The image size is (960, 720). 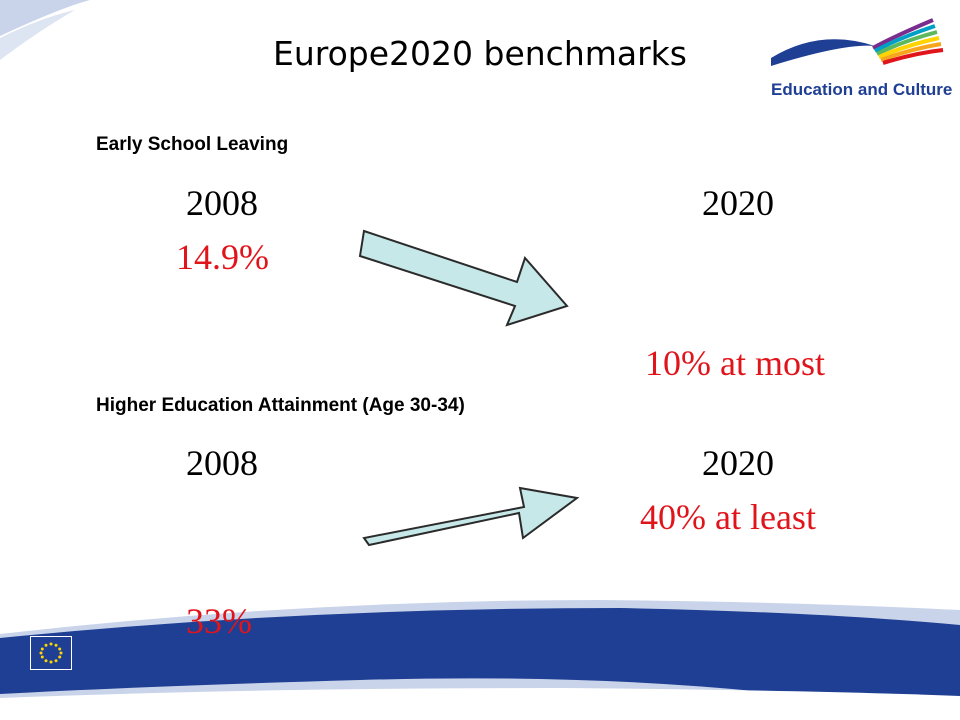 I want to click on page-title: Europe2020 benchmarks, so click(x=480, y=53).